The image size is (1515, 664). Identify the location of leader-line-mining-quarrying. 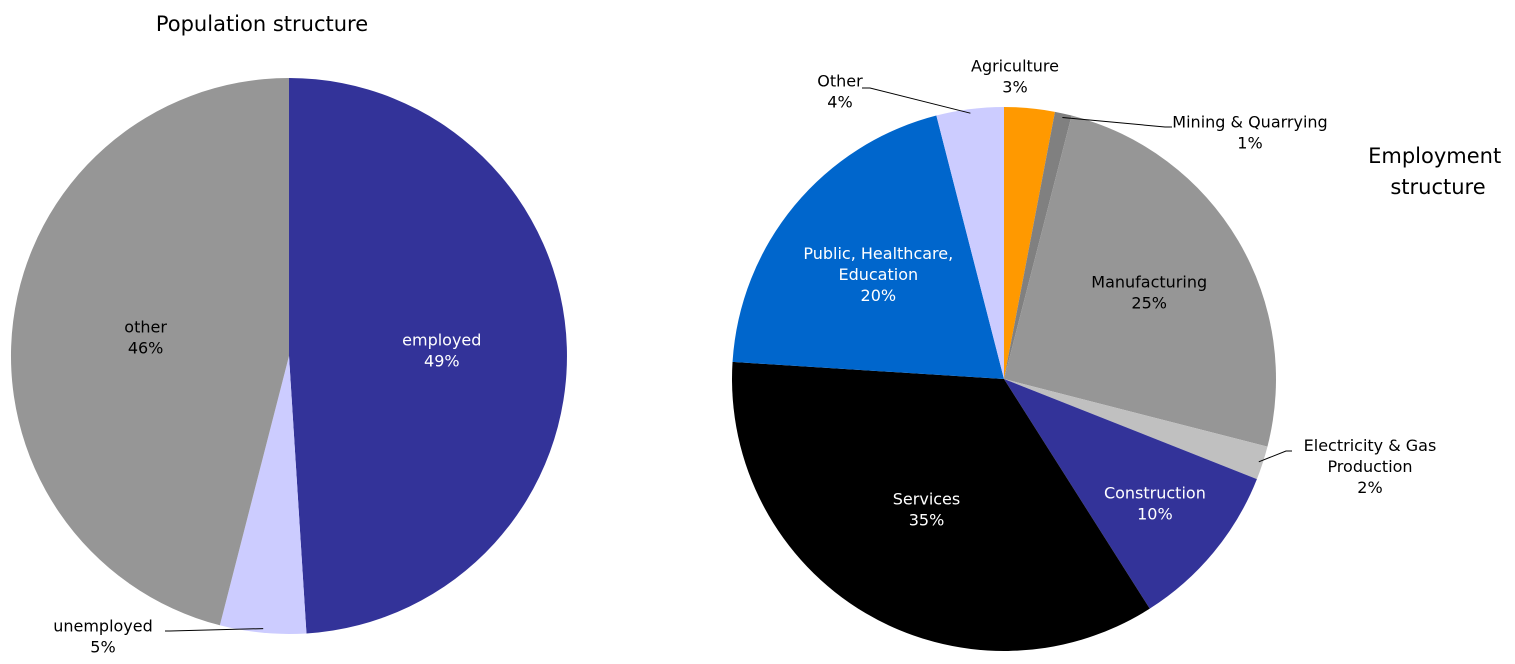
(1117, 122).